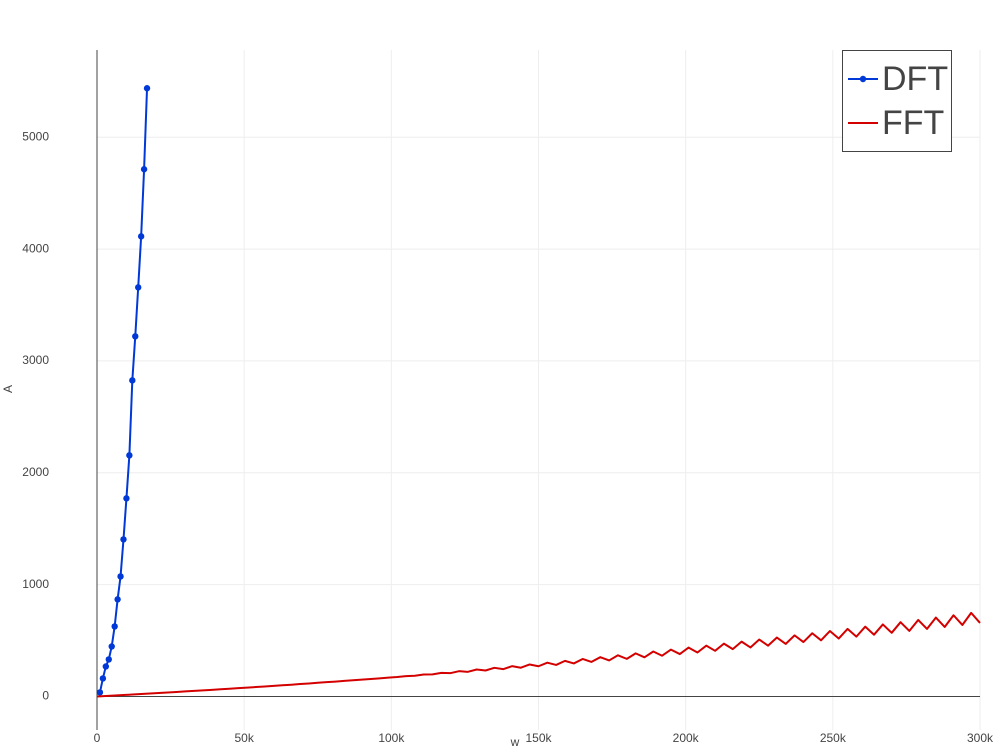 Image resolution: width=1000 pixels, height=750 pixels. Describe the element at coordinates (35, 360) in the screenshot. I see `y-tick-label: 3000` at that location.